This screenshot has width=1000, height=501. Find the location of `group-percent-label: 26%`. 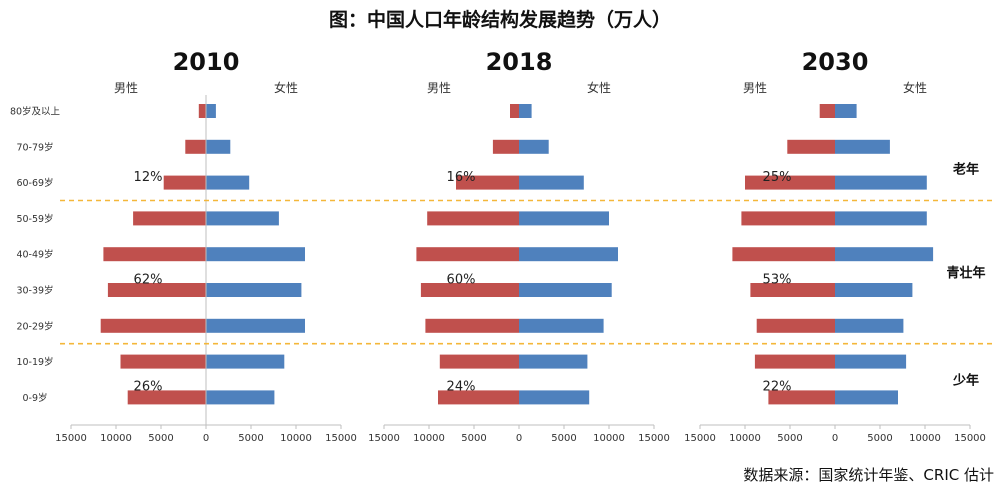

group-percent-label: 26% is located at coordinates (148, 387).